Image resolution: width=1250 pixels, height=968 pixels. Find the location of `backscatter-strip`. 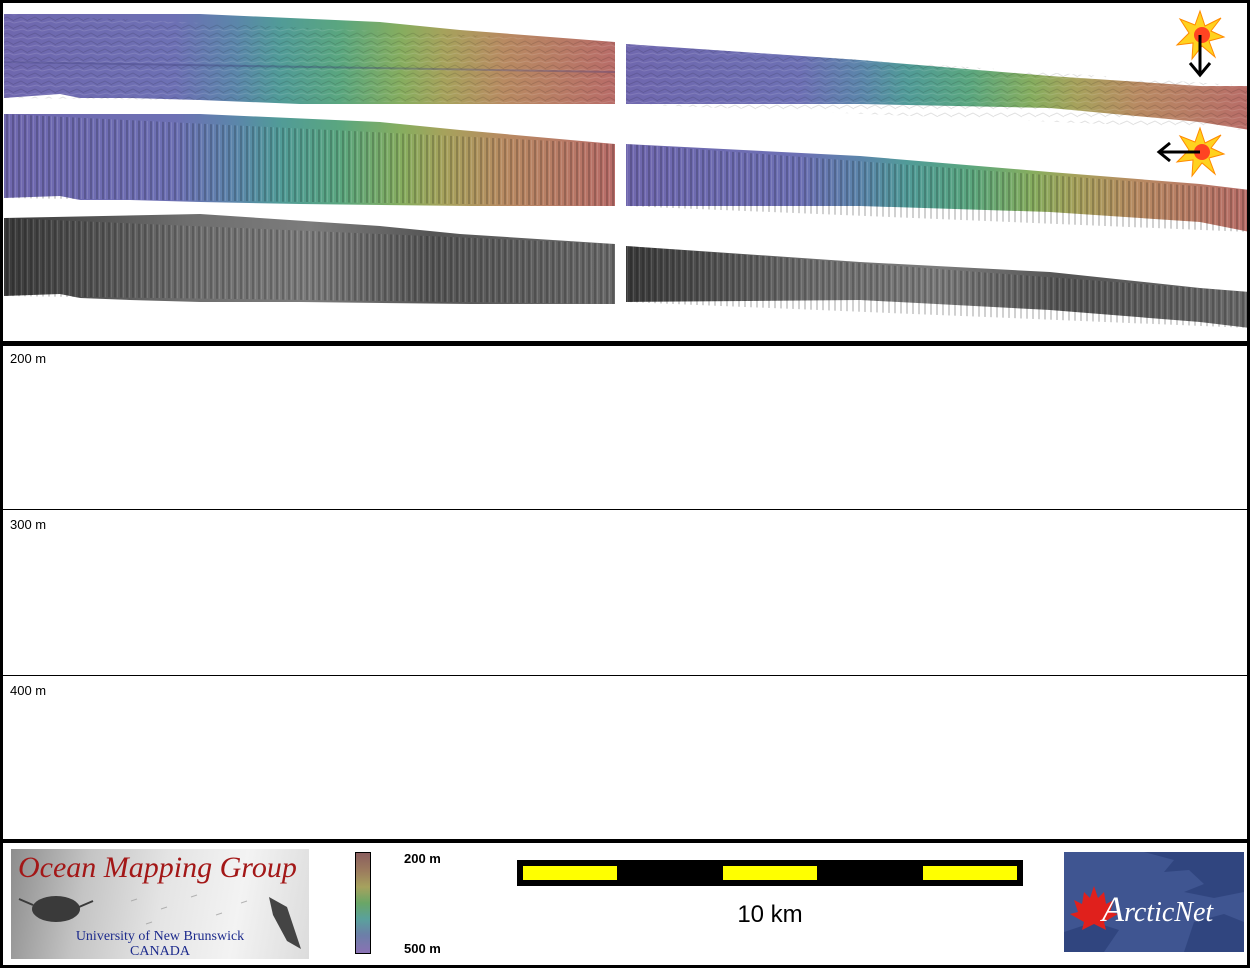

backscatter-strip is located at coordinates (627, 271).